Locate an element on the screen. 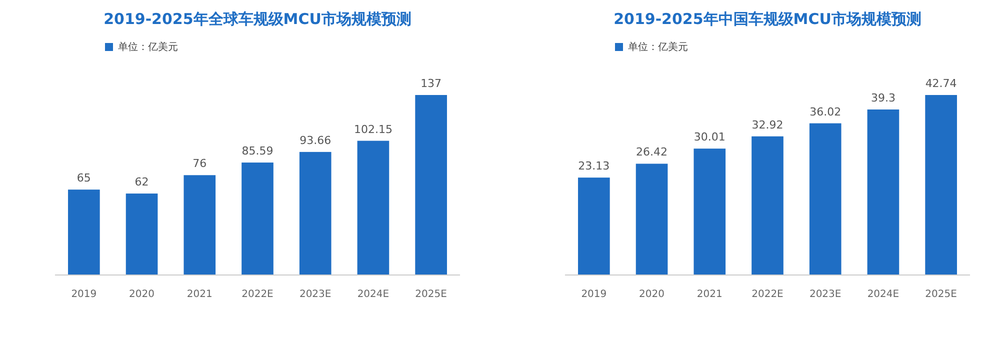 This screenshot has width=1000, height=341. data-label: 102.15 is located at coordinates (373, 129).